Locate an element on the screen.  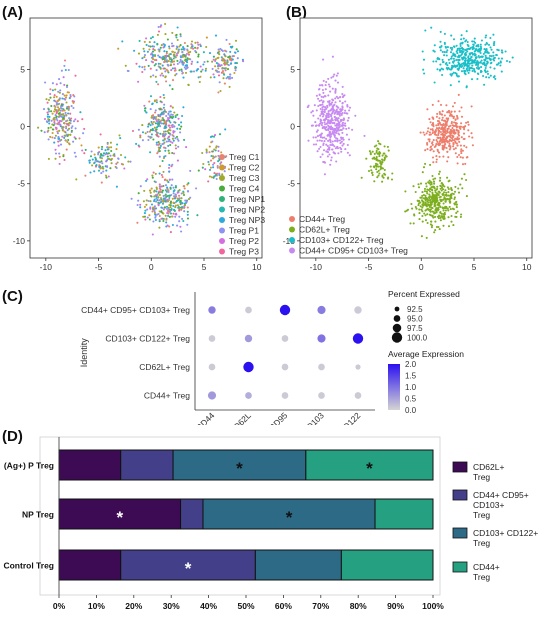
legend-swatch is located at coordinates (460, 567).